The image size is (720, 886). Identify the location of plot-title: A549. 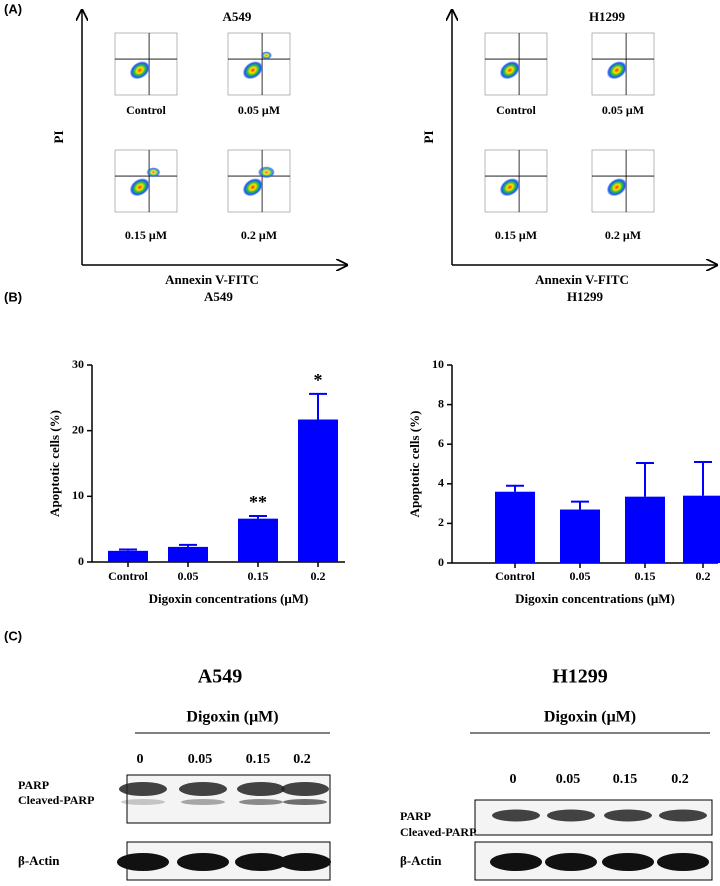
(237, 16).